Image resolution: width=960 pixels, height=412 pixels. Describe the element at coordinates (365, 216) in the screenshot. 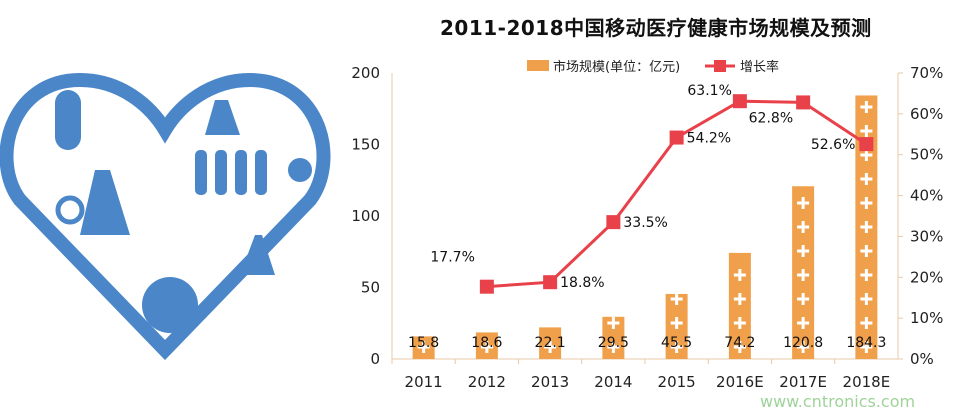

I see `y-left-tick-label: 100` at that location.